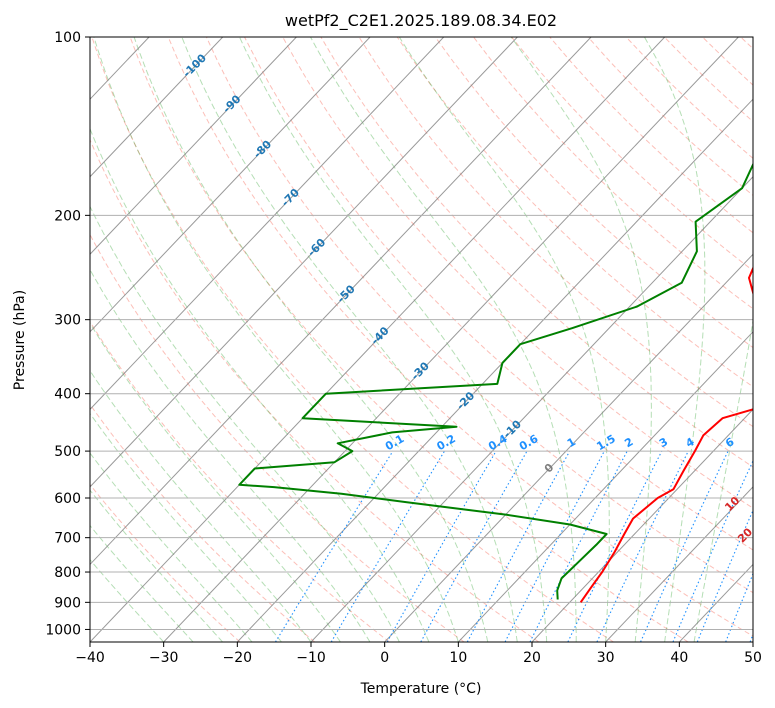  What do you see at coordinates (311, 658) in the screenshot?
I see `x-tick-label: −10` at bounding box center [311, 658].